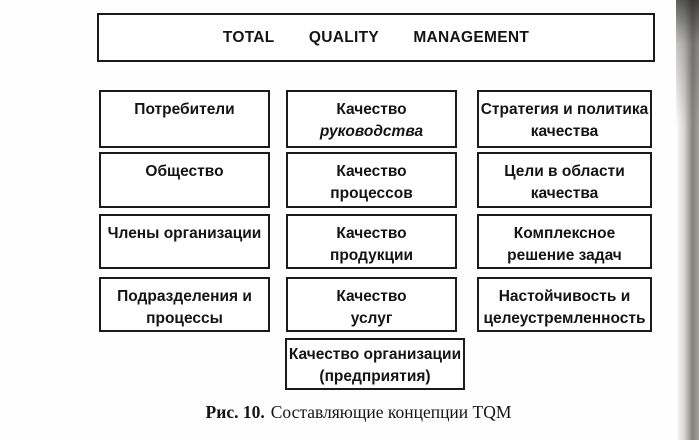  I want to click on box-quality-of-processes: Качество процессов, so click(371, 180).